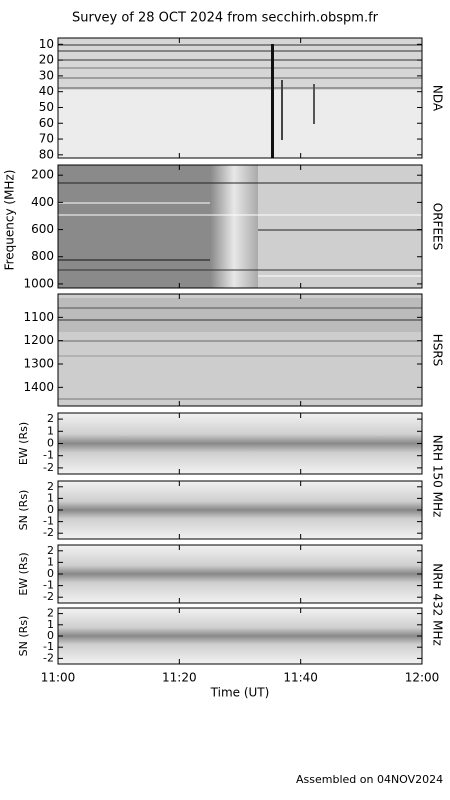 The image size is (450, 800). Describe the element at coordinates (300, 678) in the screenshot. I see `x-tick-label: 11:40` at that location.